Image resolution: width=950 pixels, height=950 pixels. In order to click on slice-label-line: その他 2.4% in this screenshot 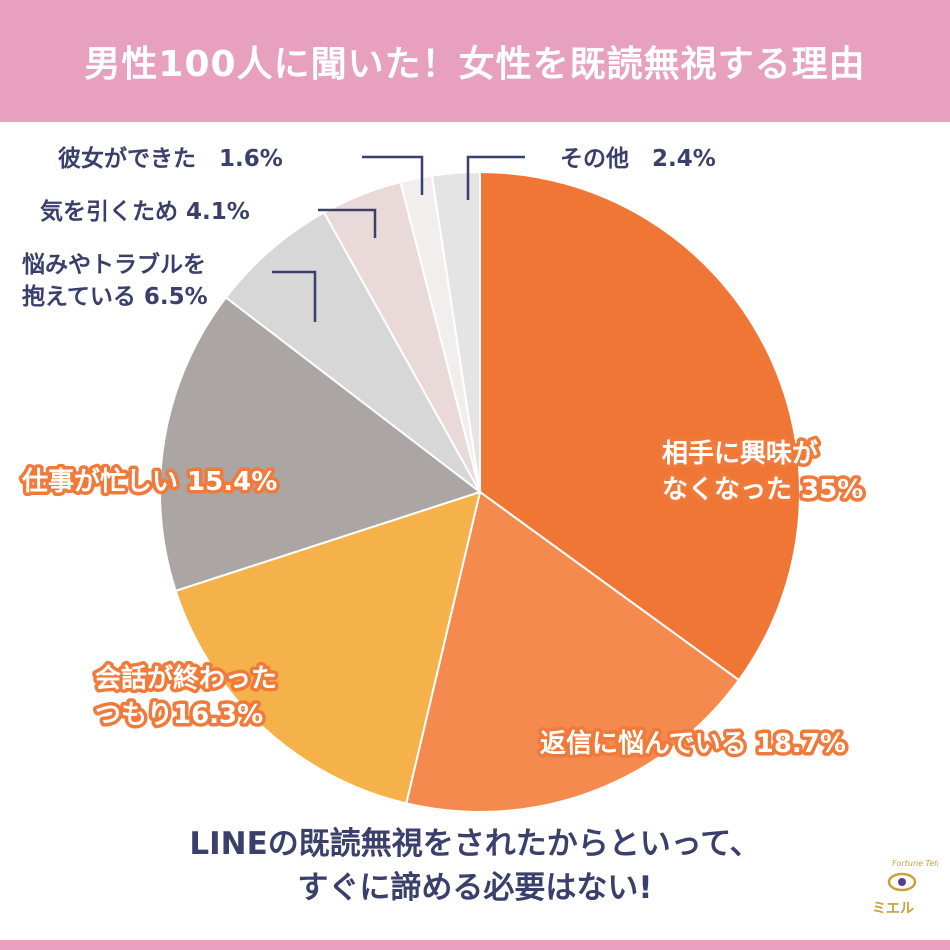, I will do `click(638, 159)`.